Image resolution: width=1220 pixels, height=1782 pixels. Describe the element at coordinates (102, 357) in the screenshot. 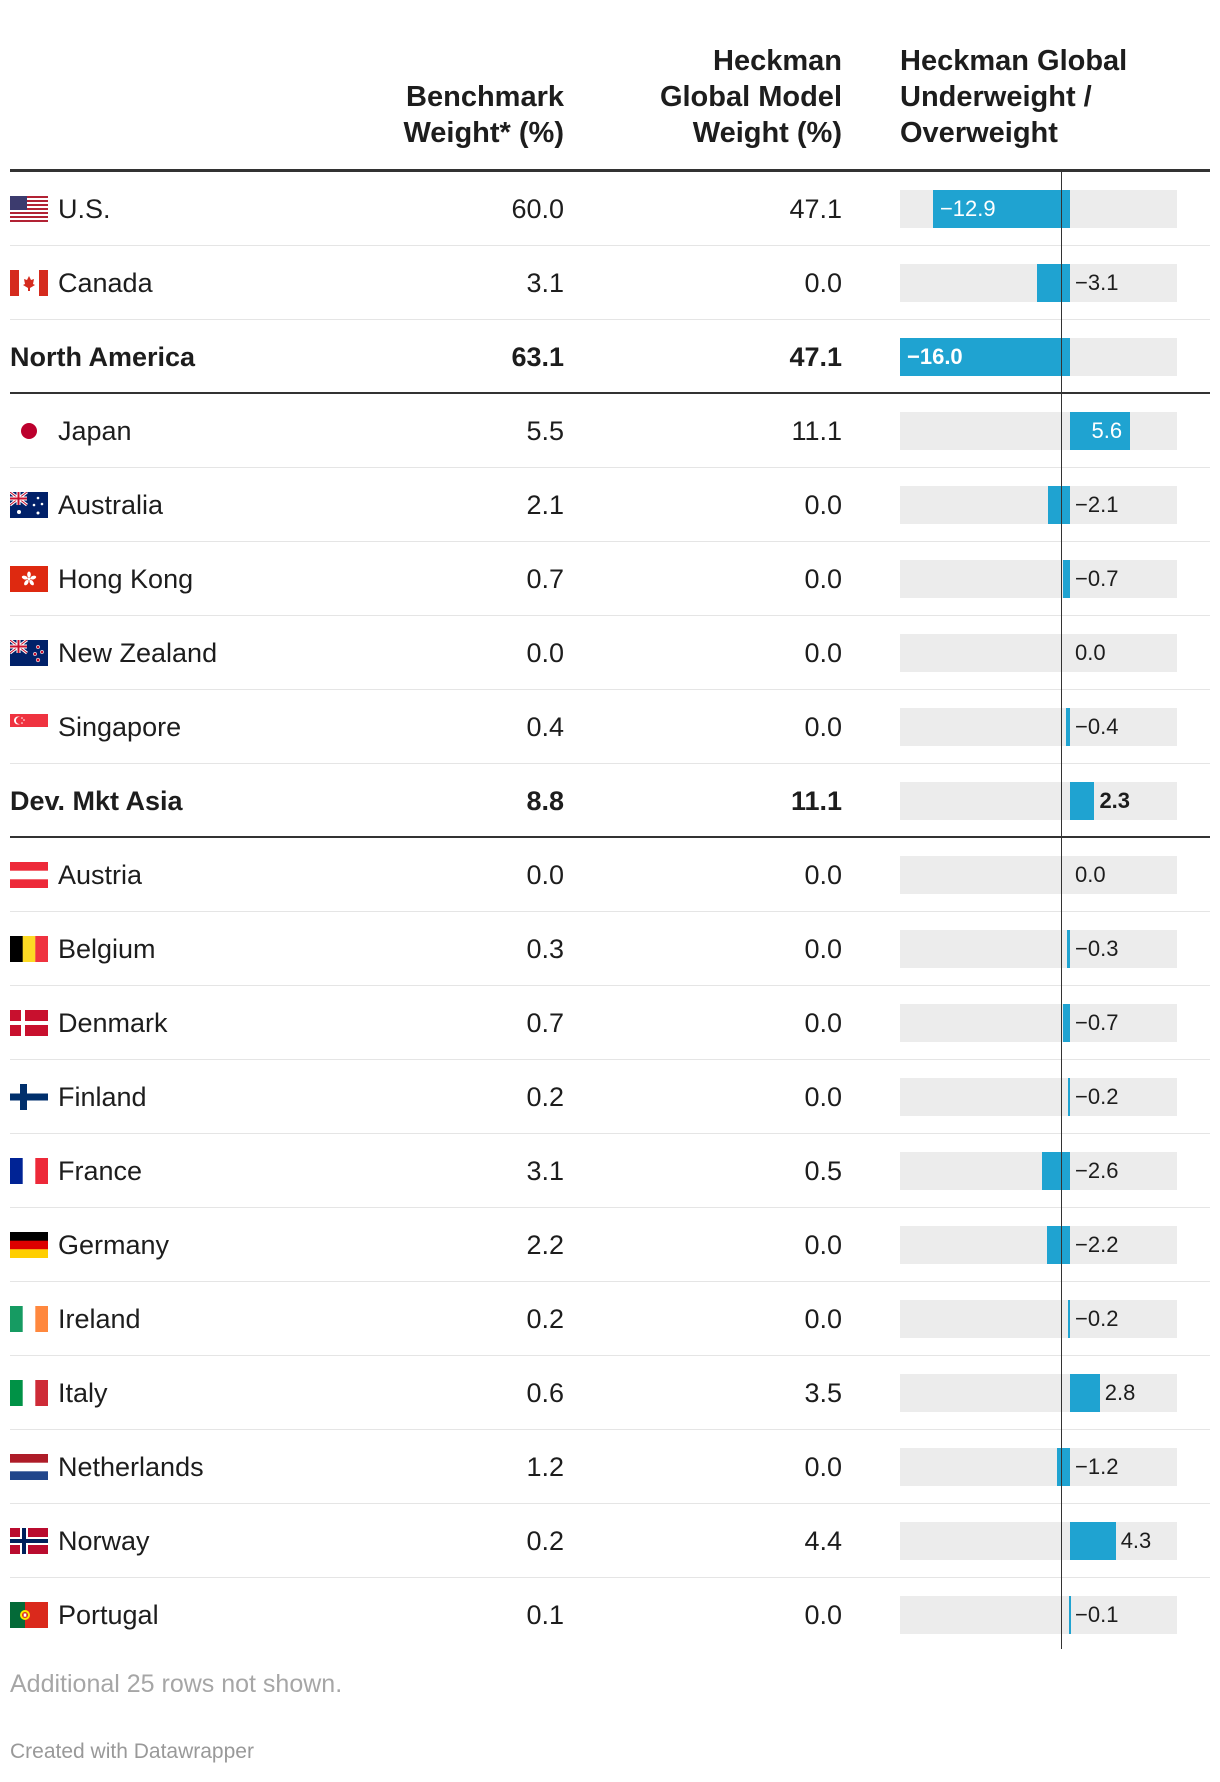

I see `row-label: North America` at that location.